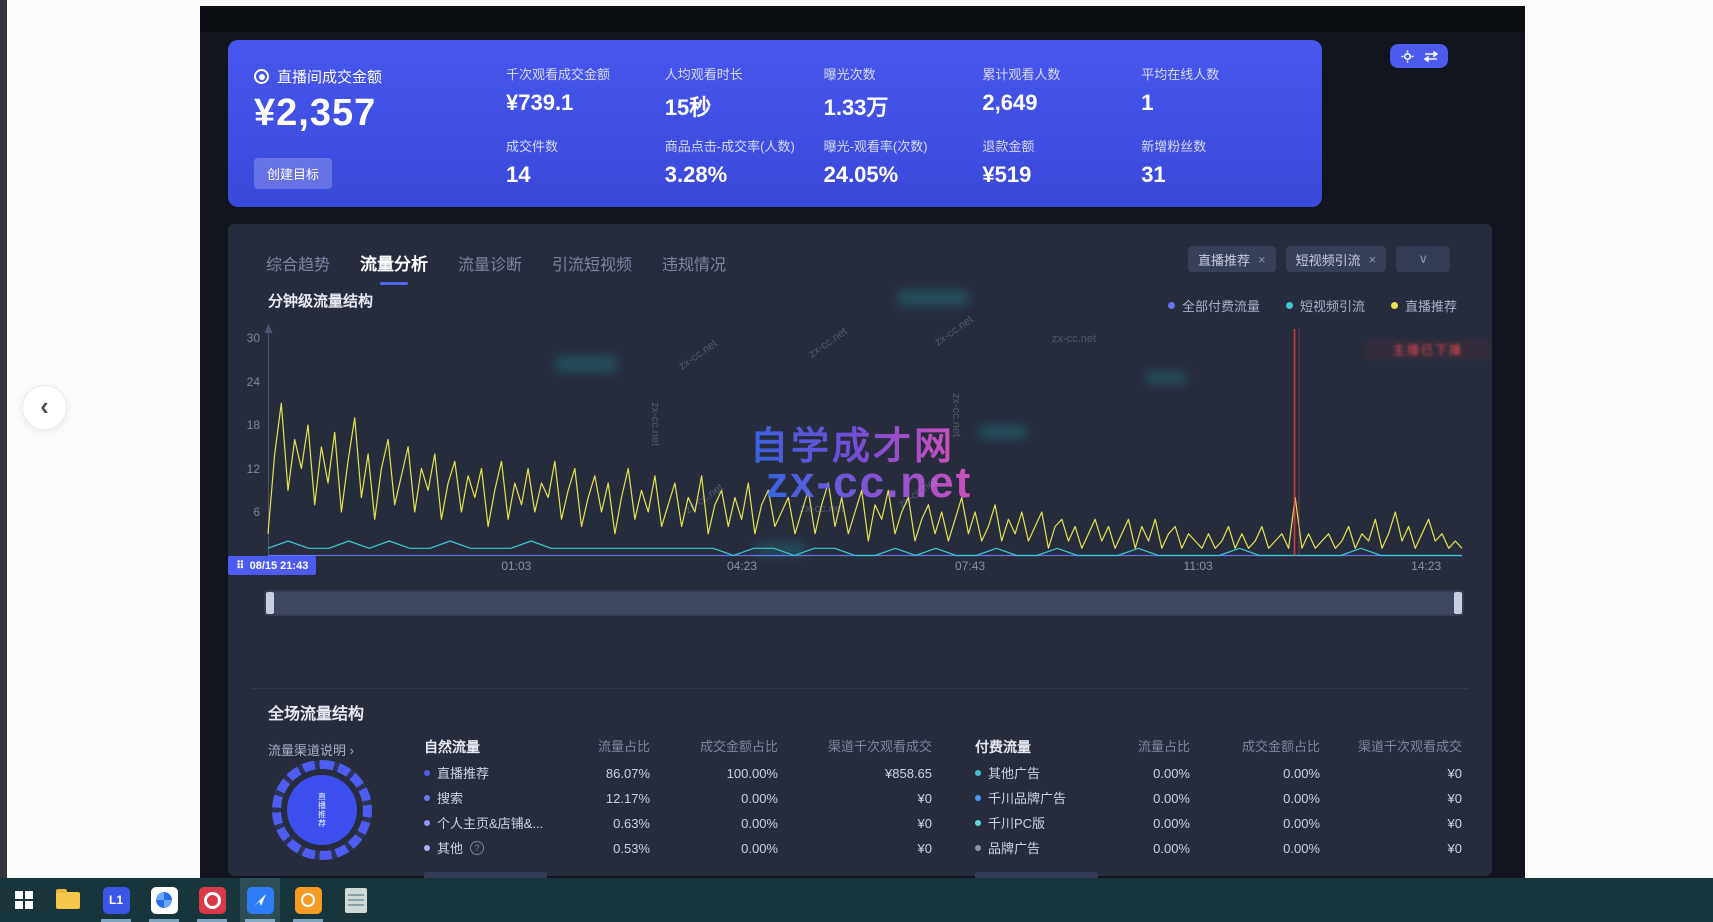  Describe the element at coordinates (272, 565) in the screenshot. I see `x-axis-start-chip: ⠿ 08/15 21:43` at that location.